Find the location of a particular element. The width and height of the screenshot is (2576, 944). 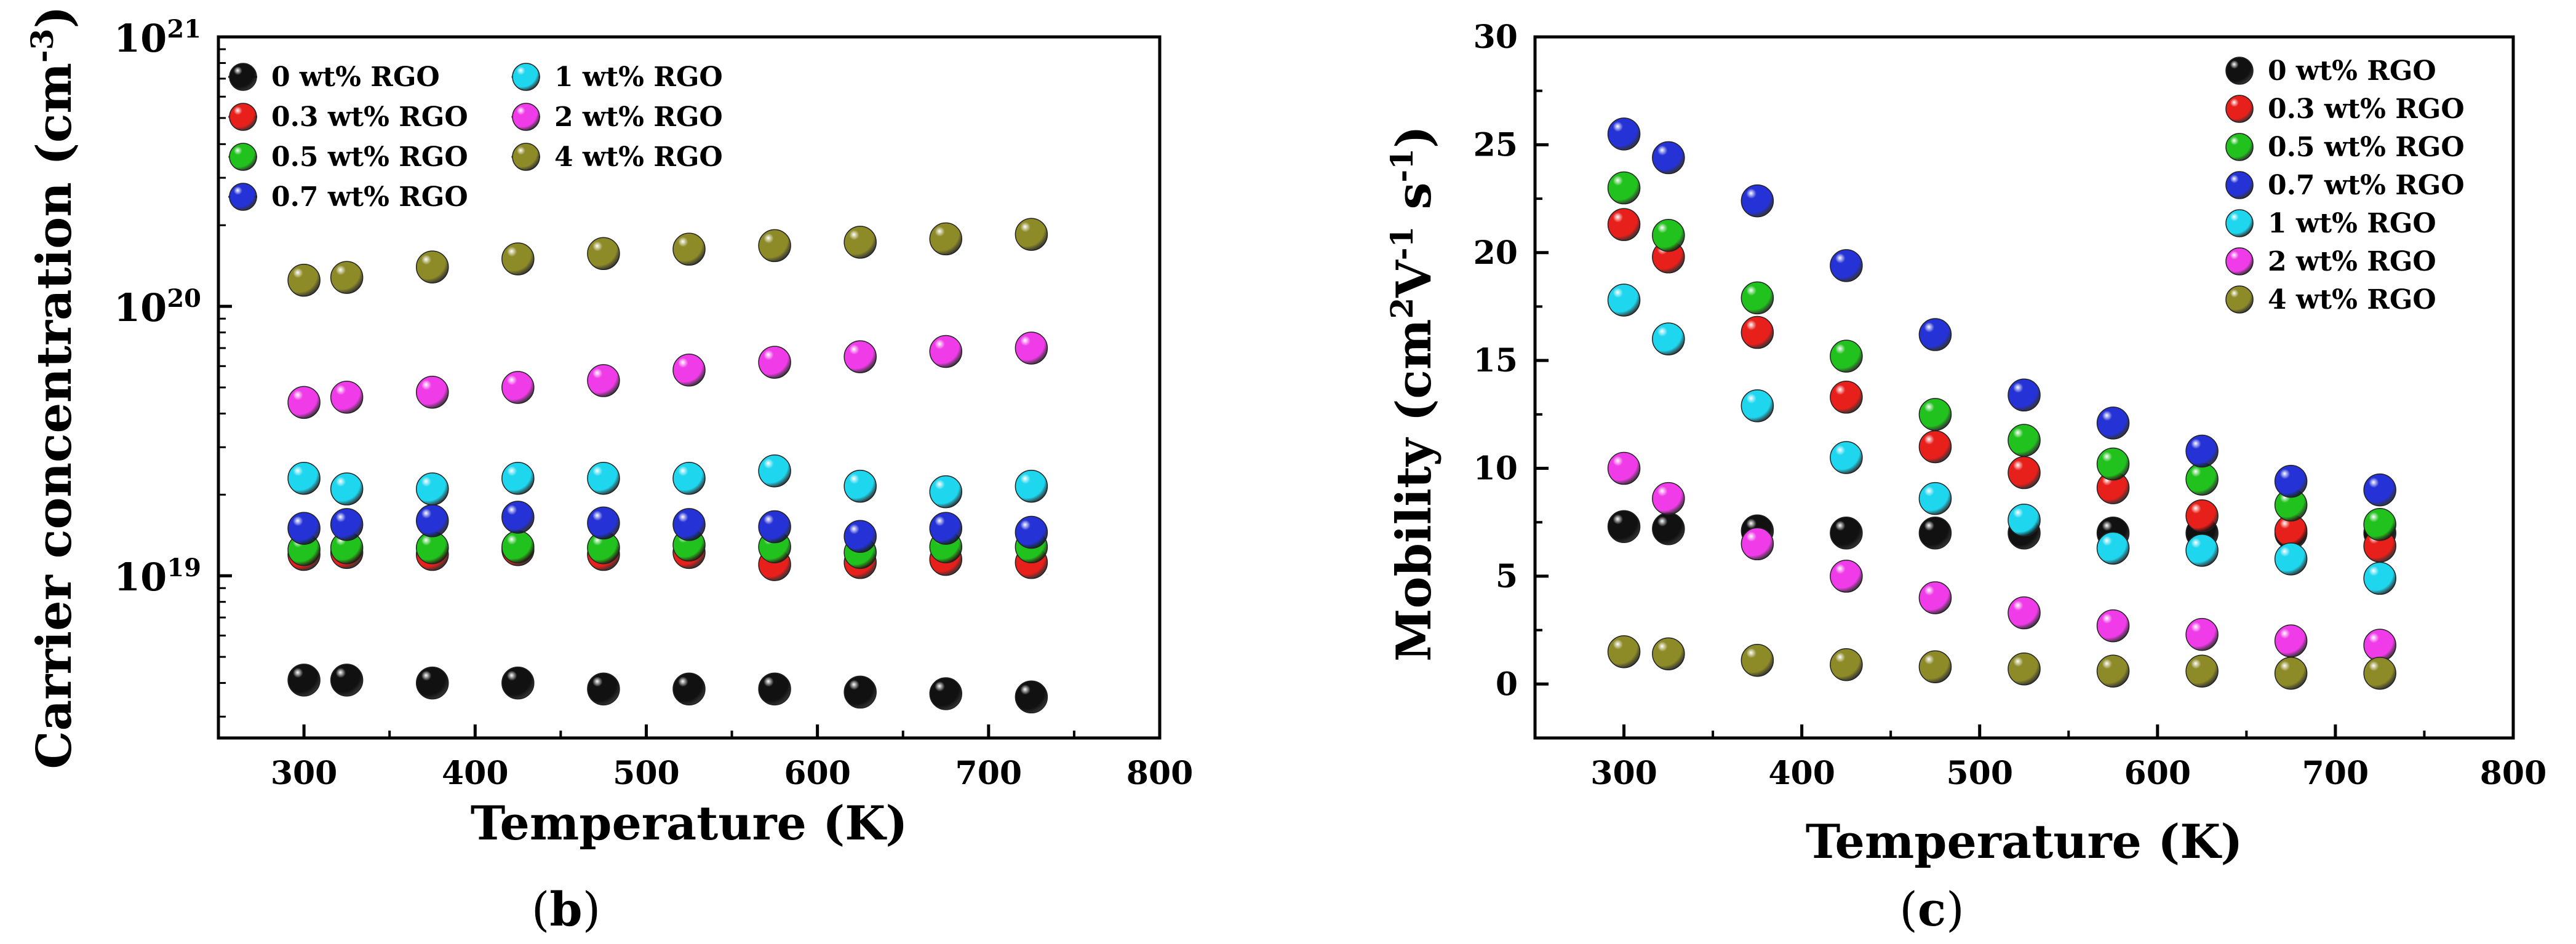

panel-c-caption: (c) is located at coordinates (1931, 910).